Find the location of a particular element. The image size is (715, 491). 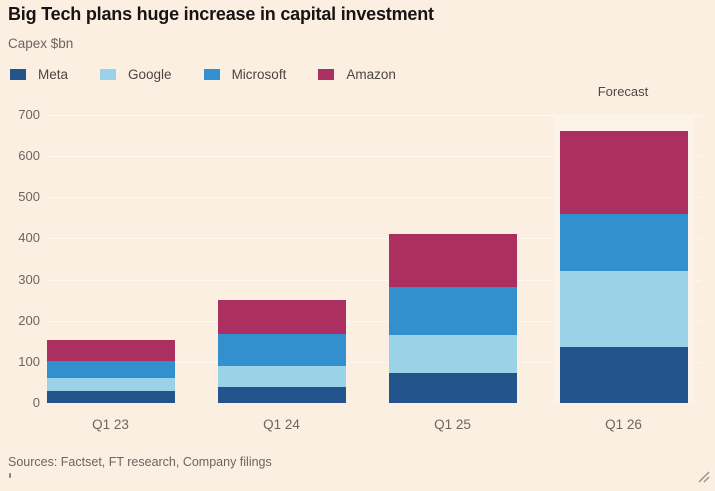

chart-subtitle: Capex $bn is located at coordinates (41, 43).